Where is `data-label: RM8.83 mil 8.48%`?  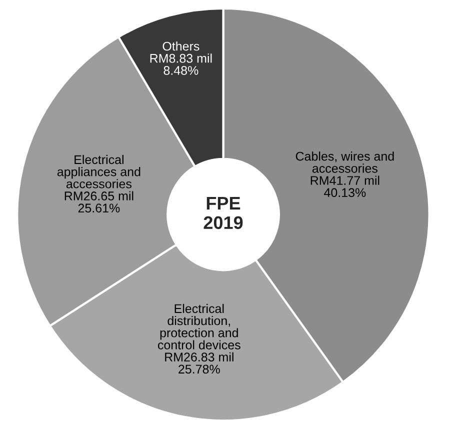 data-label: RM8.83 mil 8.48% is located at coordinates (181, 64).